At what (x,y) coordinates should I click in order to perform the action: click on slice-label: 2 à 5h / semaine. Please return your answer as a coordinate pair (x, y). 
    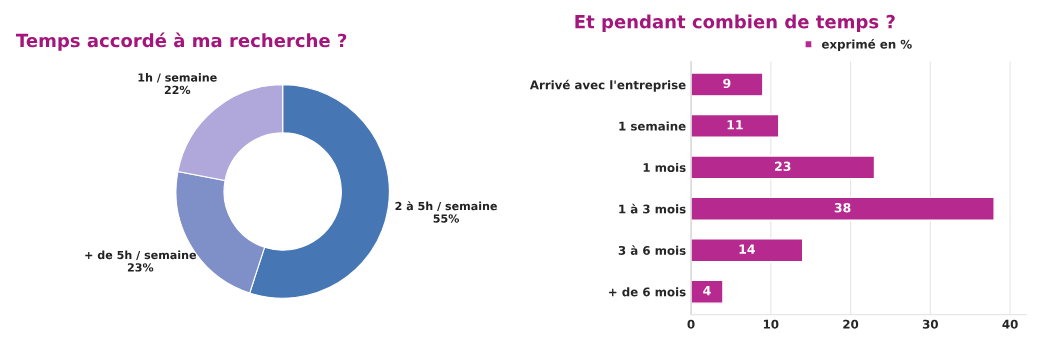
    Looking at the image, I should click on (446, 206).